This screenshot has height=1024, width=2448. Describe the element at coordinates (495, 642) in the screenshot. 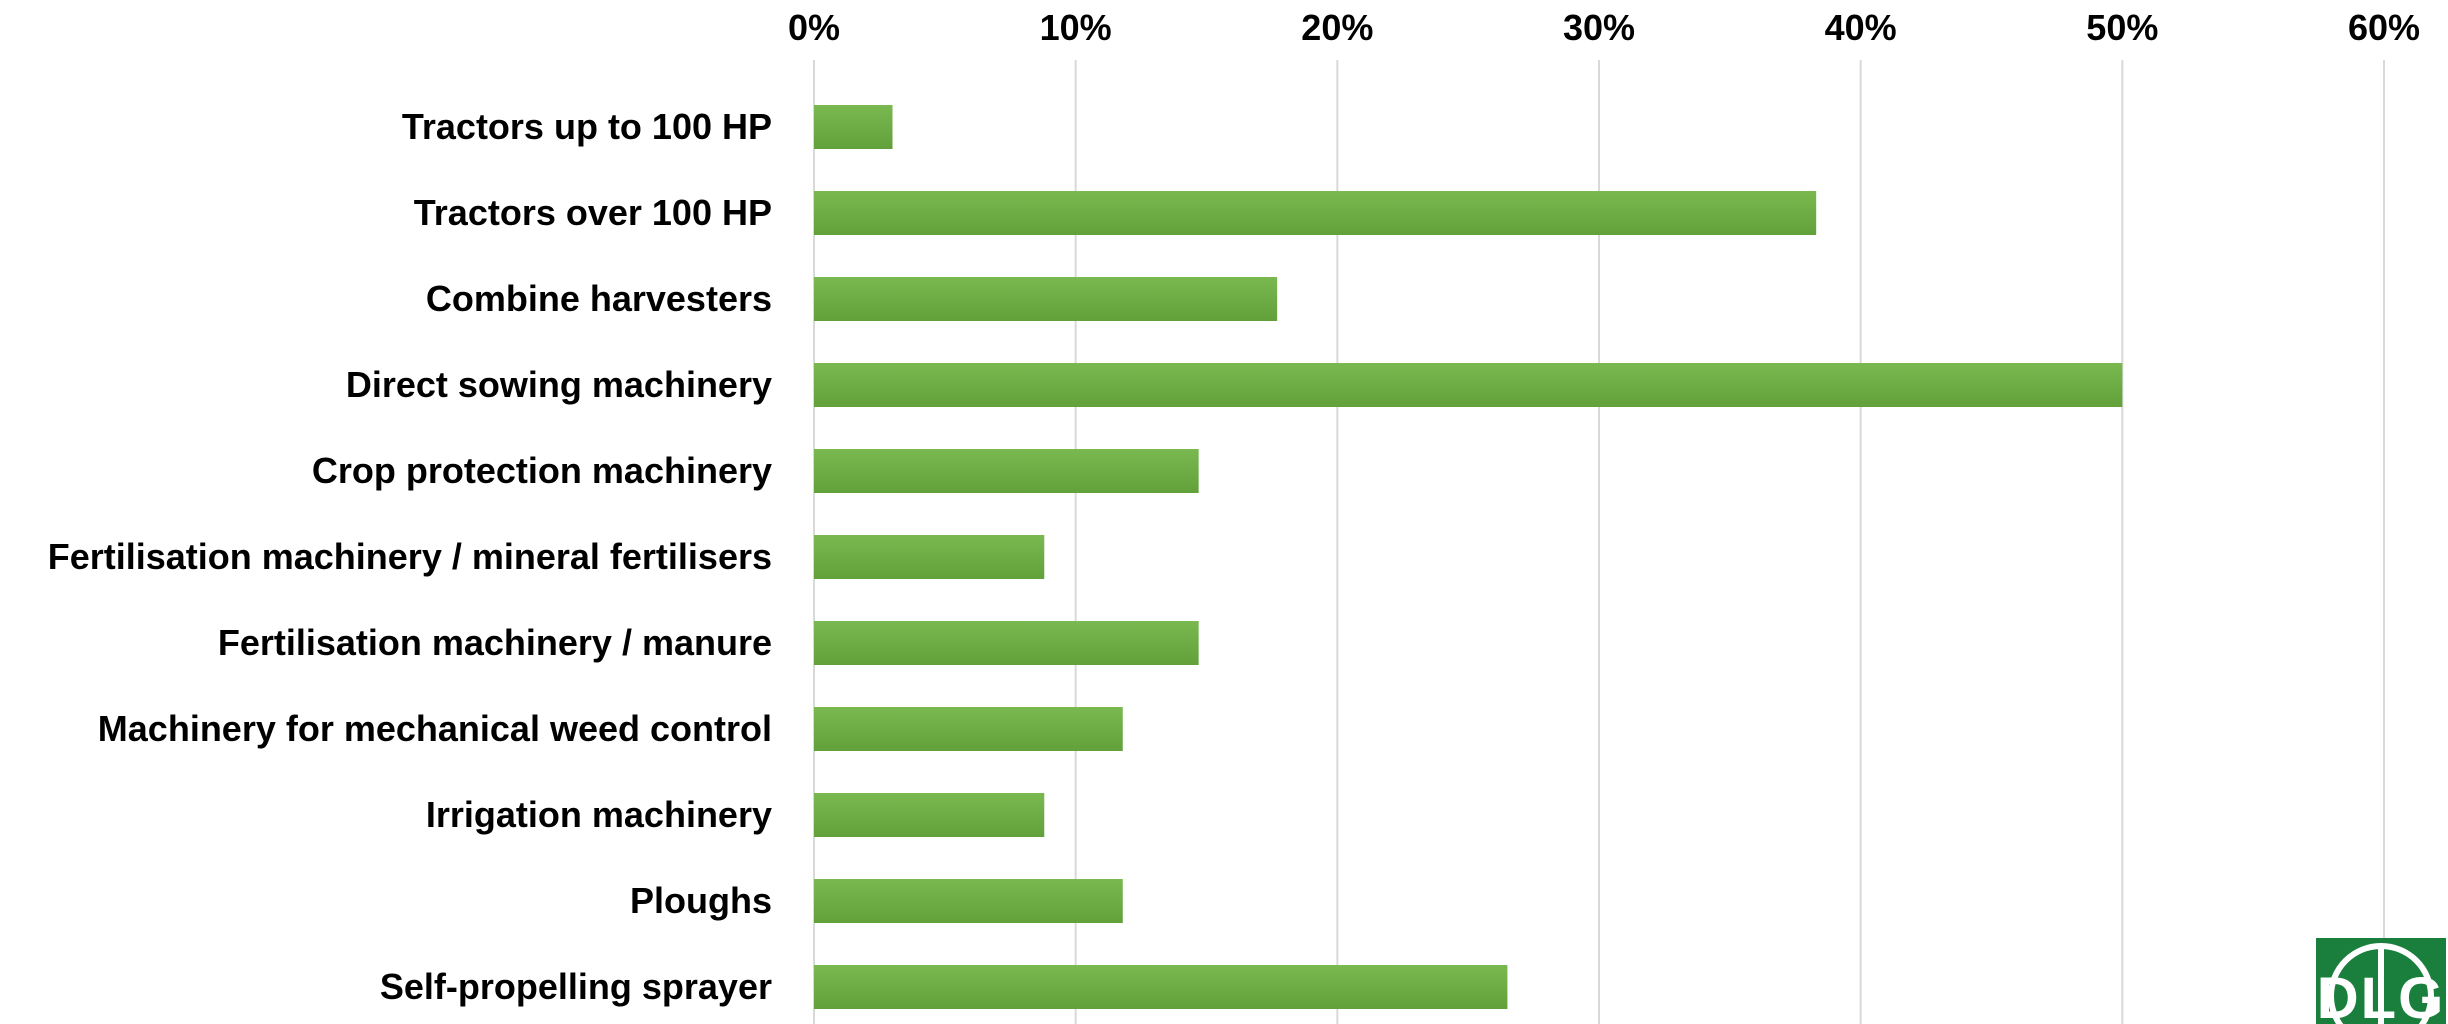

I see `category-label: Fertilisation machinery / manure` at that location.